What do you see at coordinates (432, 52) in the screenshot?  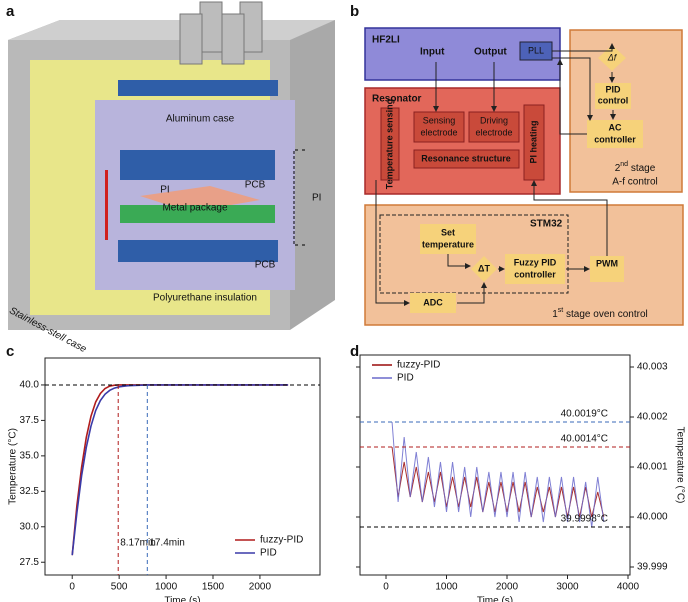 I see `label: Input` at bounding box center [432, 52].